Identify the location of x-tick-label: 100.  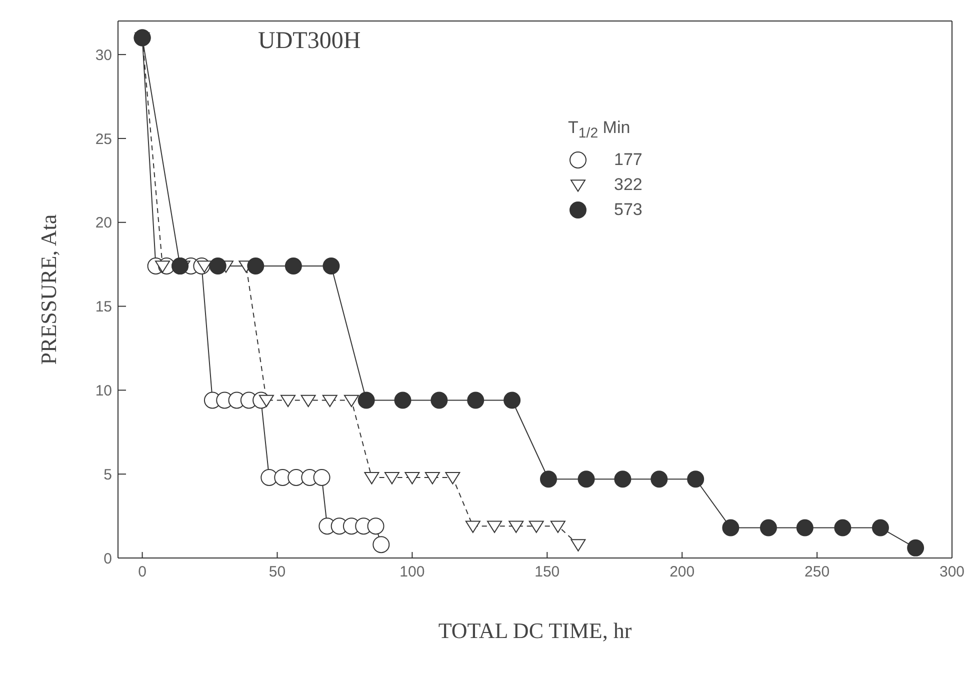
(412, 572).